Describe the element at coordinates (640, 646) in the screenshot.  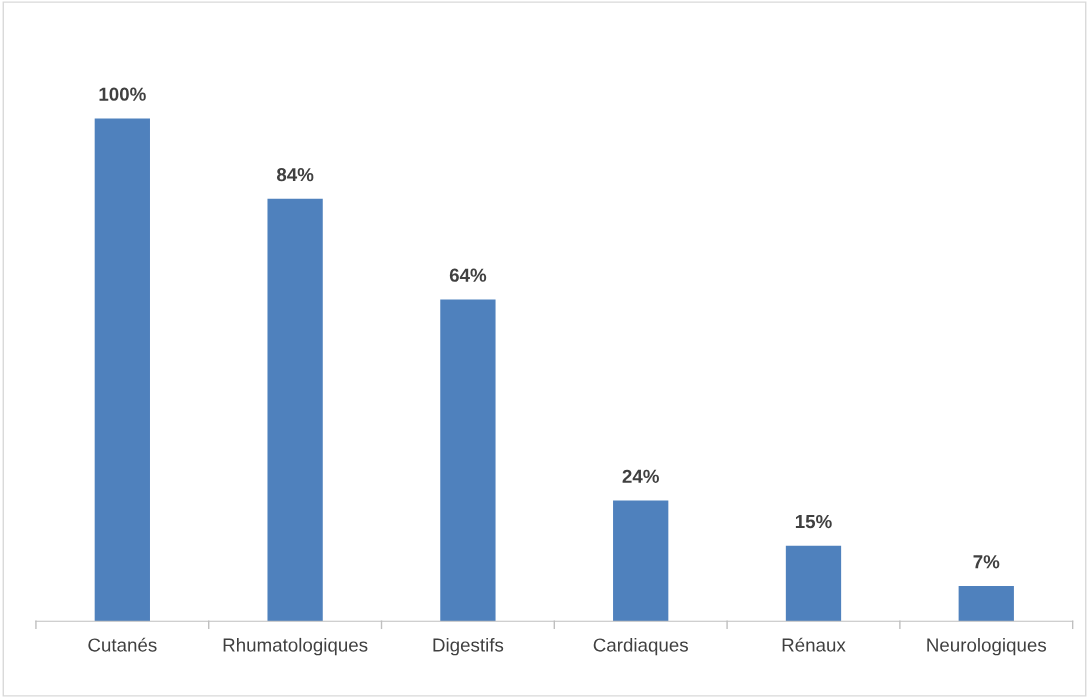
I see `x-tick-label: Cardiaques` at that location.